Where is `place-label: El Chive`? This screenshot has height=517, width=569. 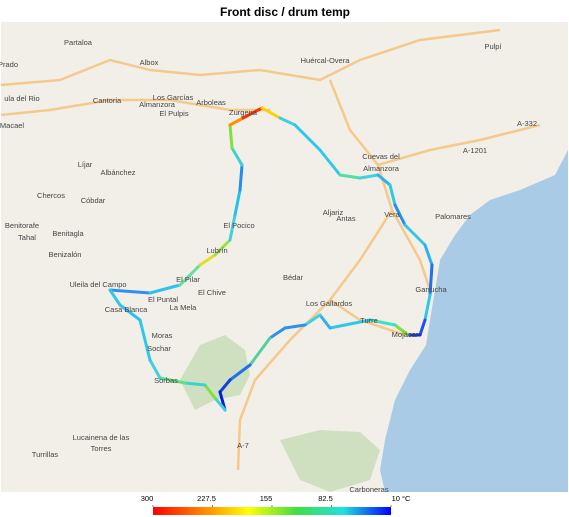
place-label: El Chive is located at coordinates (212, 292).